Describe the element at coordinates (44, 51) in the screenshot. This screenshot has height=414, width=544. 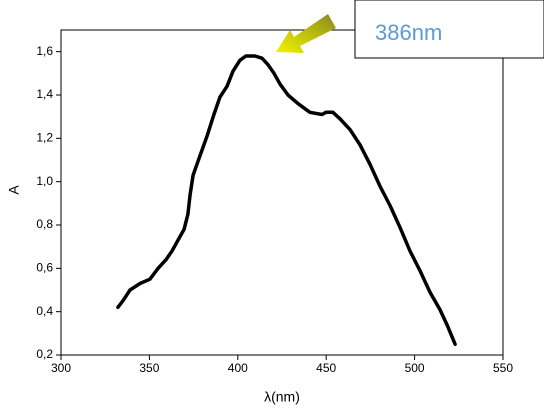
I see `y-tick-label: 1,6` at that location.